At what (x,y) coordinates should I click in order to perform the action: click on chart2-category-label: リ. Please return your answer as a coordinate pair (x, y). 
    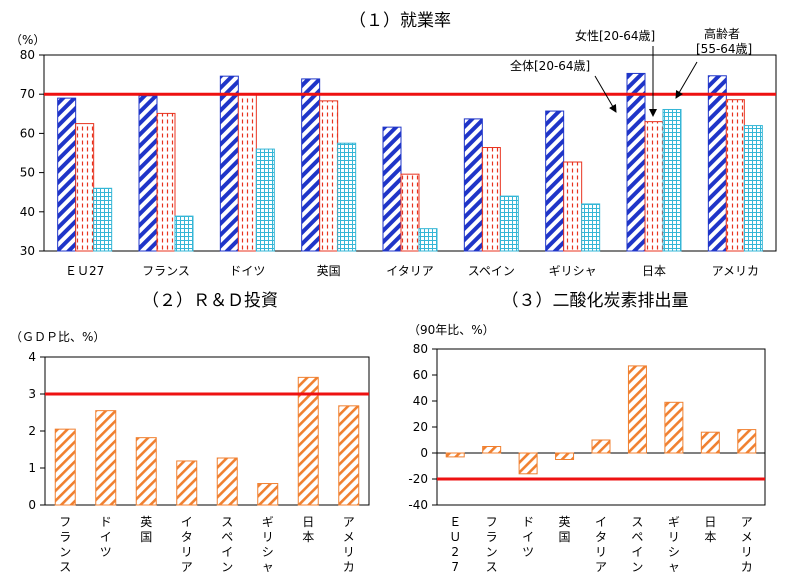
    Looking at the image, I should click on (268, 537).